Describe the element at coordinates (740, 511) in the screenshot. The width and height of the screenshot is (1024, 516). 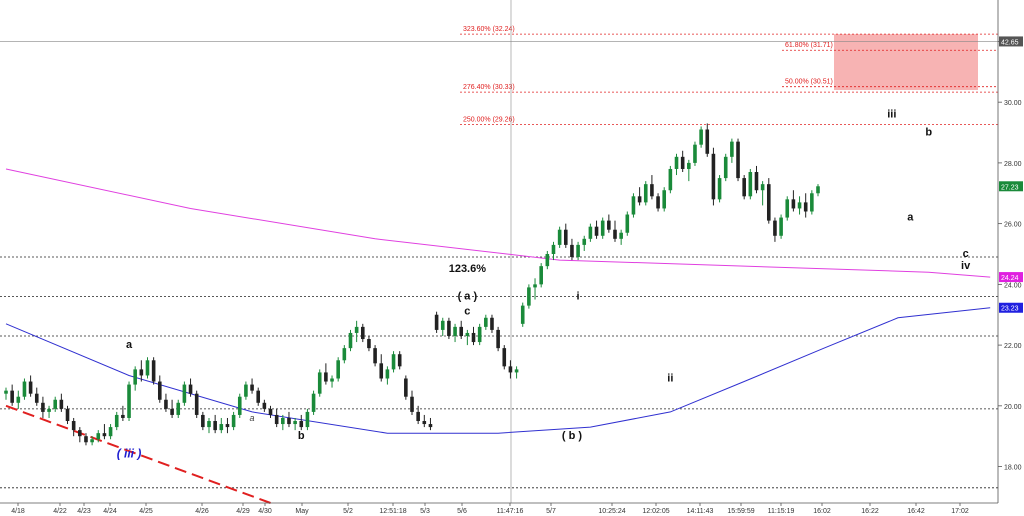
I see `x-tick-label-18: 15:59:59` at that location.